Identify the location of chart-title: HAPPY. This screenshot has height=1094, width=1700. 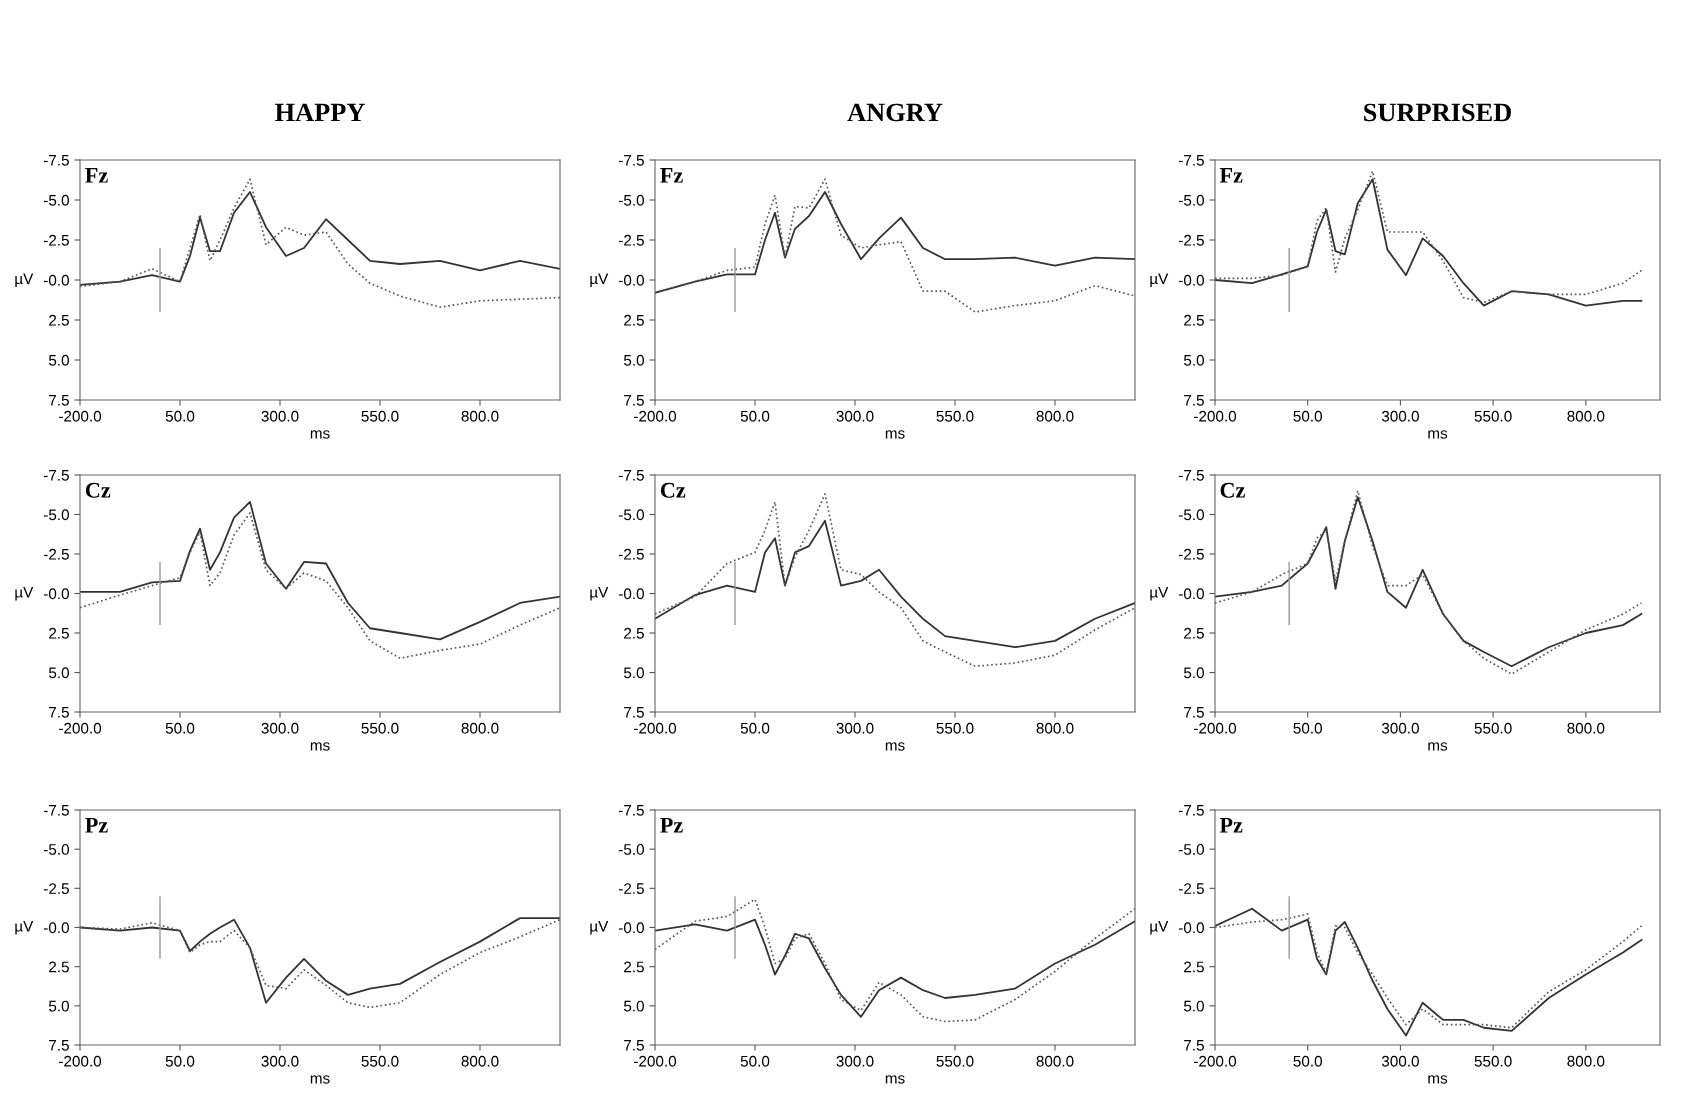
(320, 112).